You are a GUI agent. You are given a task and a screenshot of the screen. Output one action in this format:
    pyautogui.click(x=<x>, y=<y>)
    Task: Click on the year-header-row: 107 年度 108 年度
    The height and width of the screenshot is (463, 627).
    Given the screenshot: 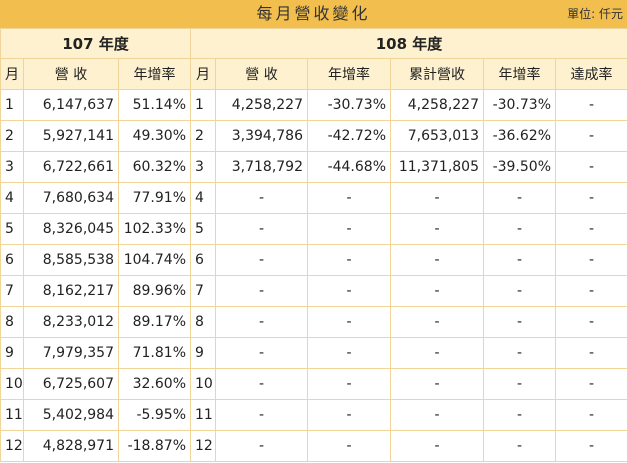 What is the action you would take?
    pyautogui.click(x=313, y=43)
    